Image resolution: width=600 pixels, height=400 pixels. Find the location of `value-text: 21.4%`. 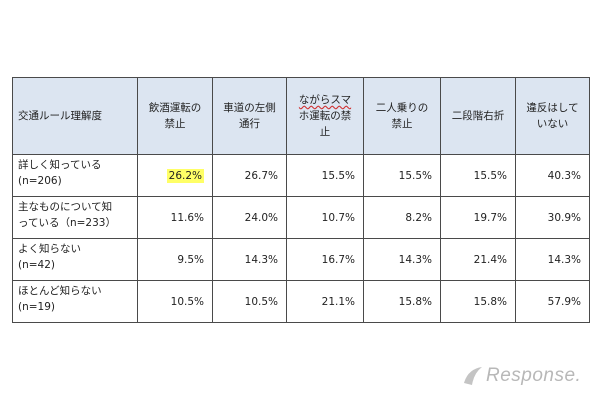

value-text: 21.4% is located at coordinates (490, 259).